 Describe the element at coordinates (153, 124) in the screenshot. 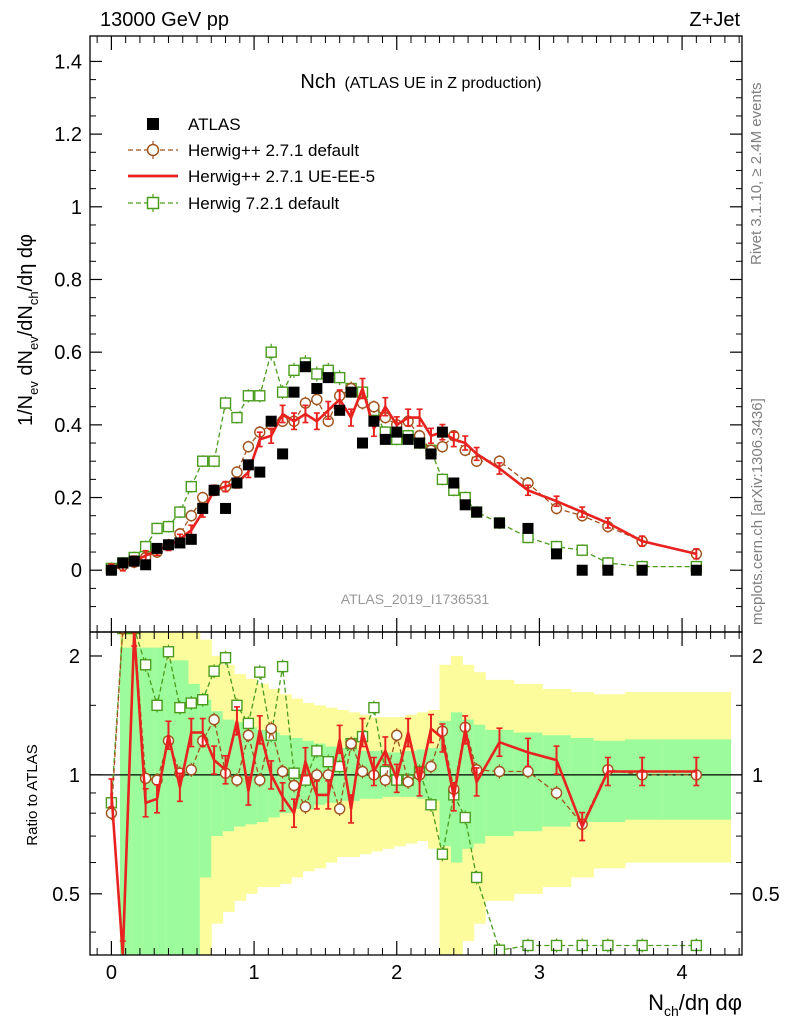

I see `legend-marker-data` at that location.